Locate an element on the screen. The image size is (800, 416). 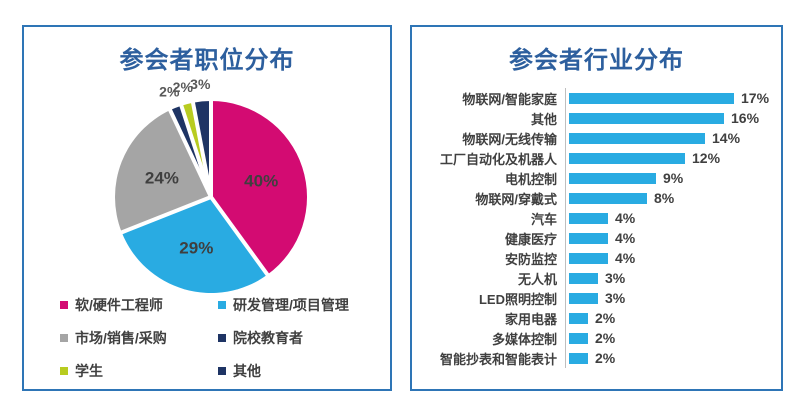
bar-row: 安防监控 4% is located at coordinates (597, 258).